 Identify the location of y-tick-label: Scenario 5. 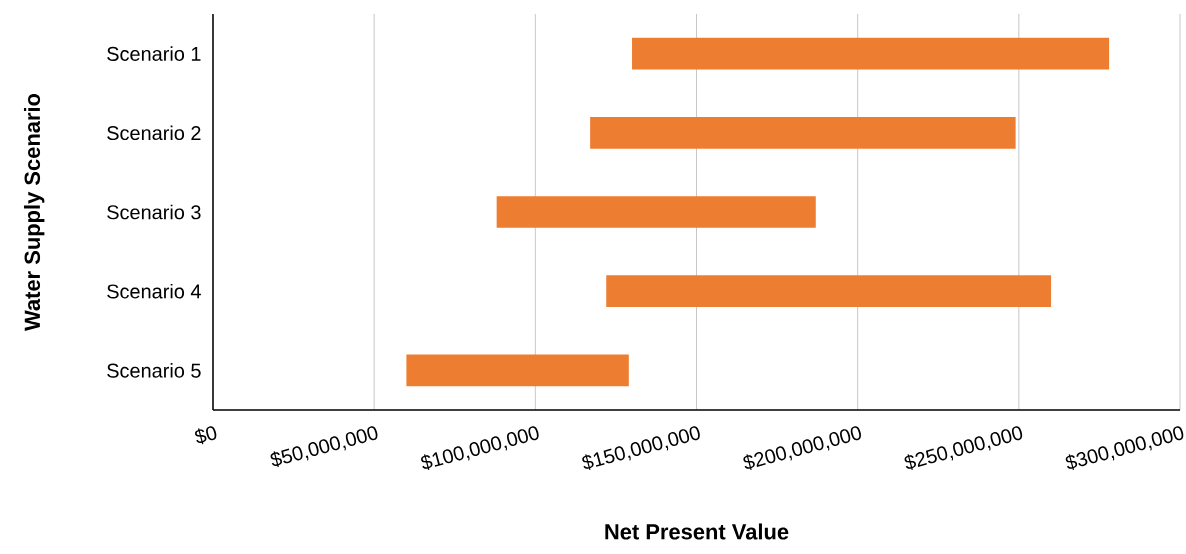
(154, 370).